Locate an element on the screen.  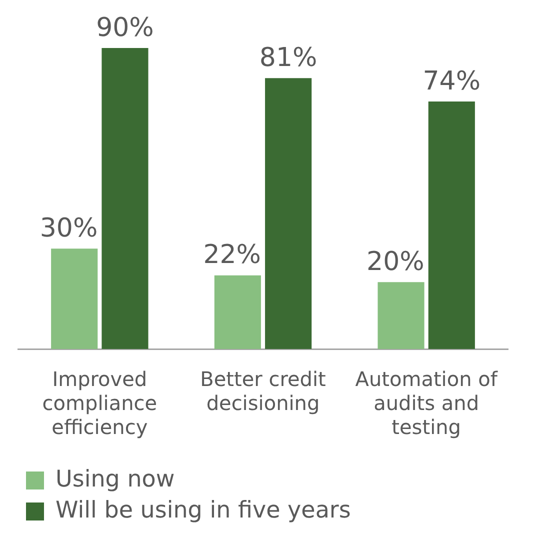
data-label: 20% is located at coordinates (395, 261).